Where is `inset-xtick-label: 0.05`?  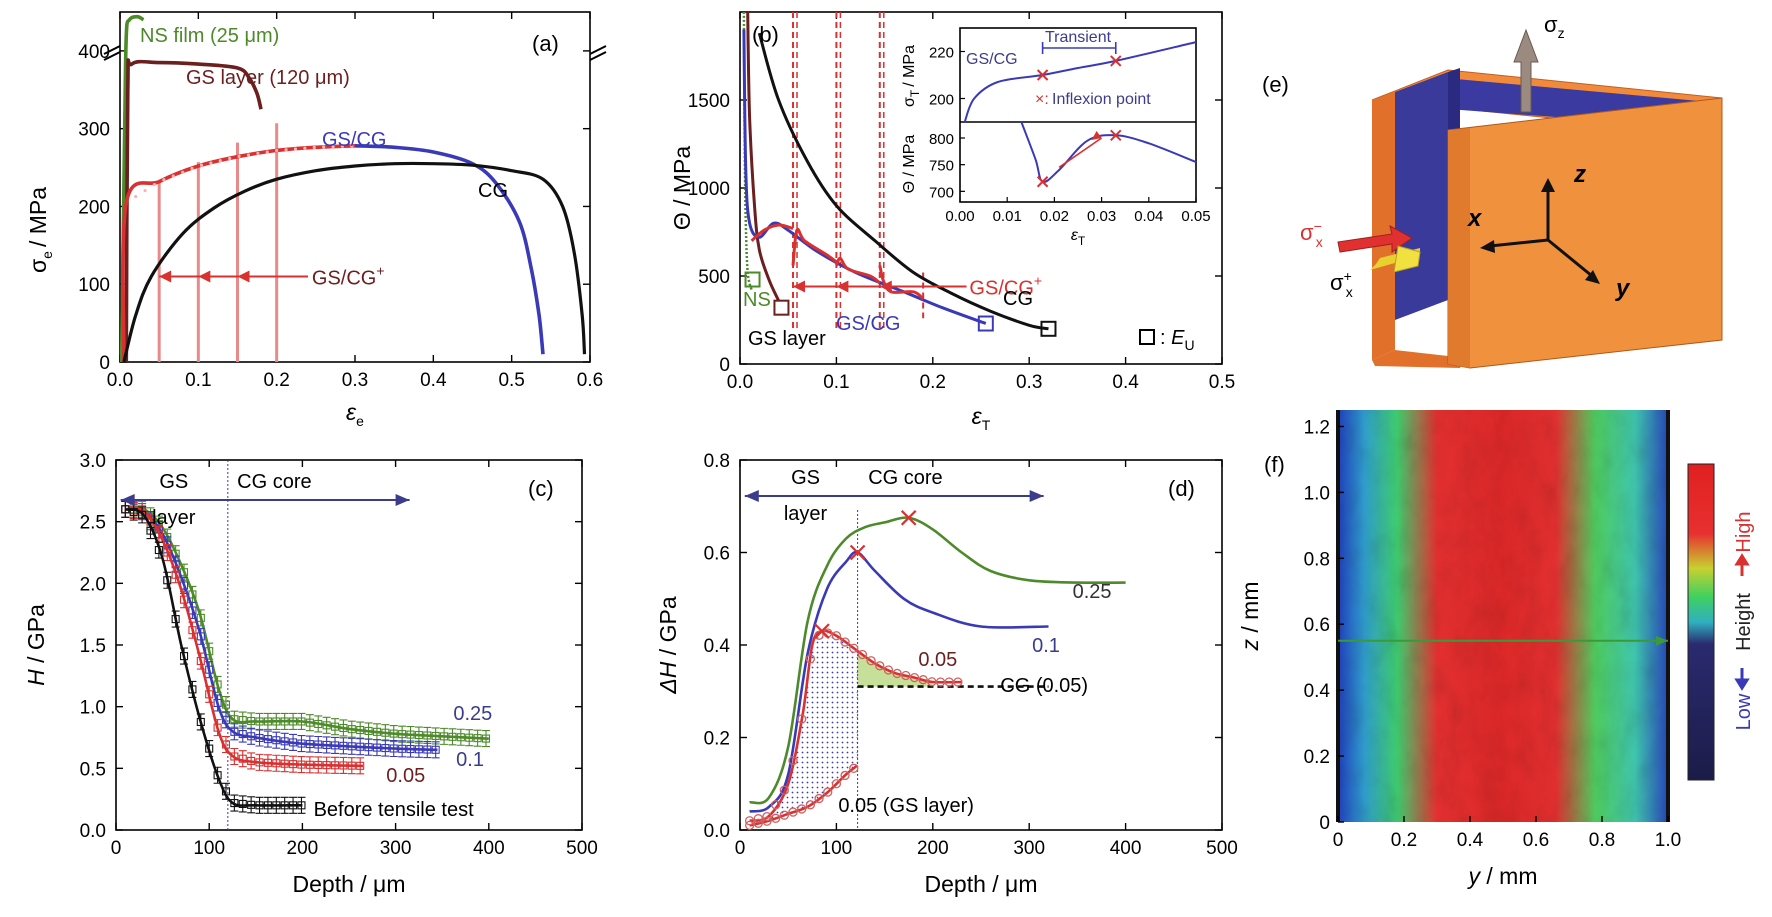
inset-xtick-label: 0.05 is located at coordinates (1195, 216).